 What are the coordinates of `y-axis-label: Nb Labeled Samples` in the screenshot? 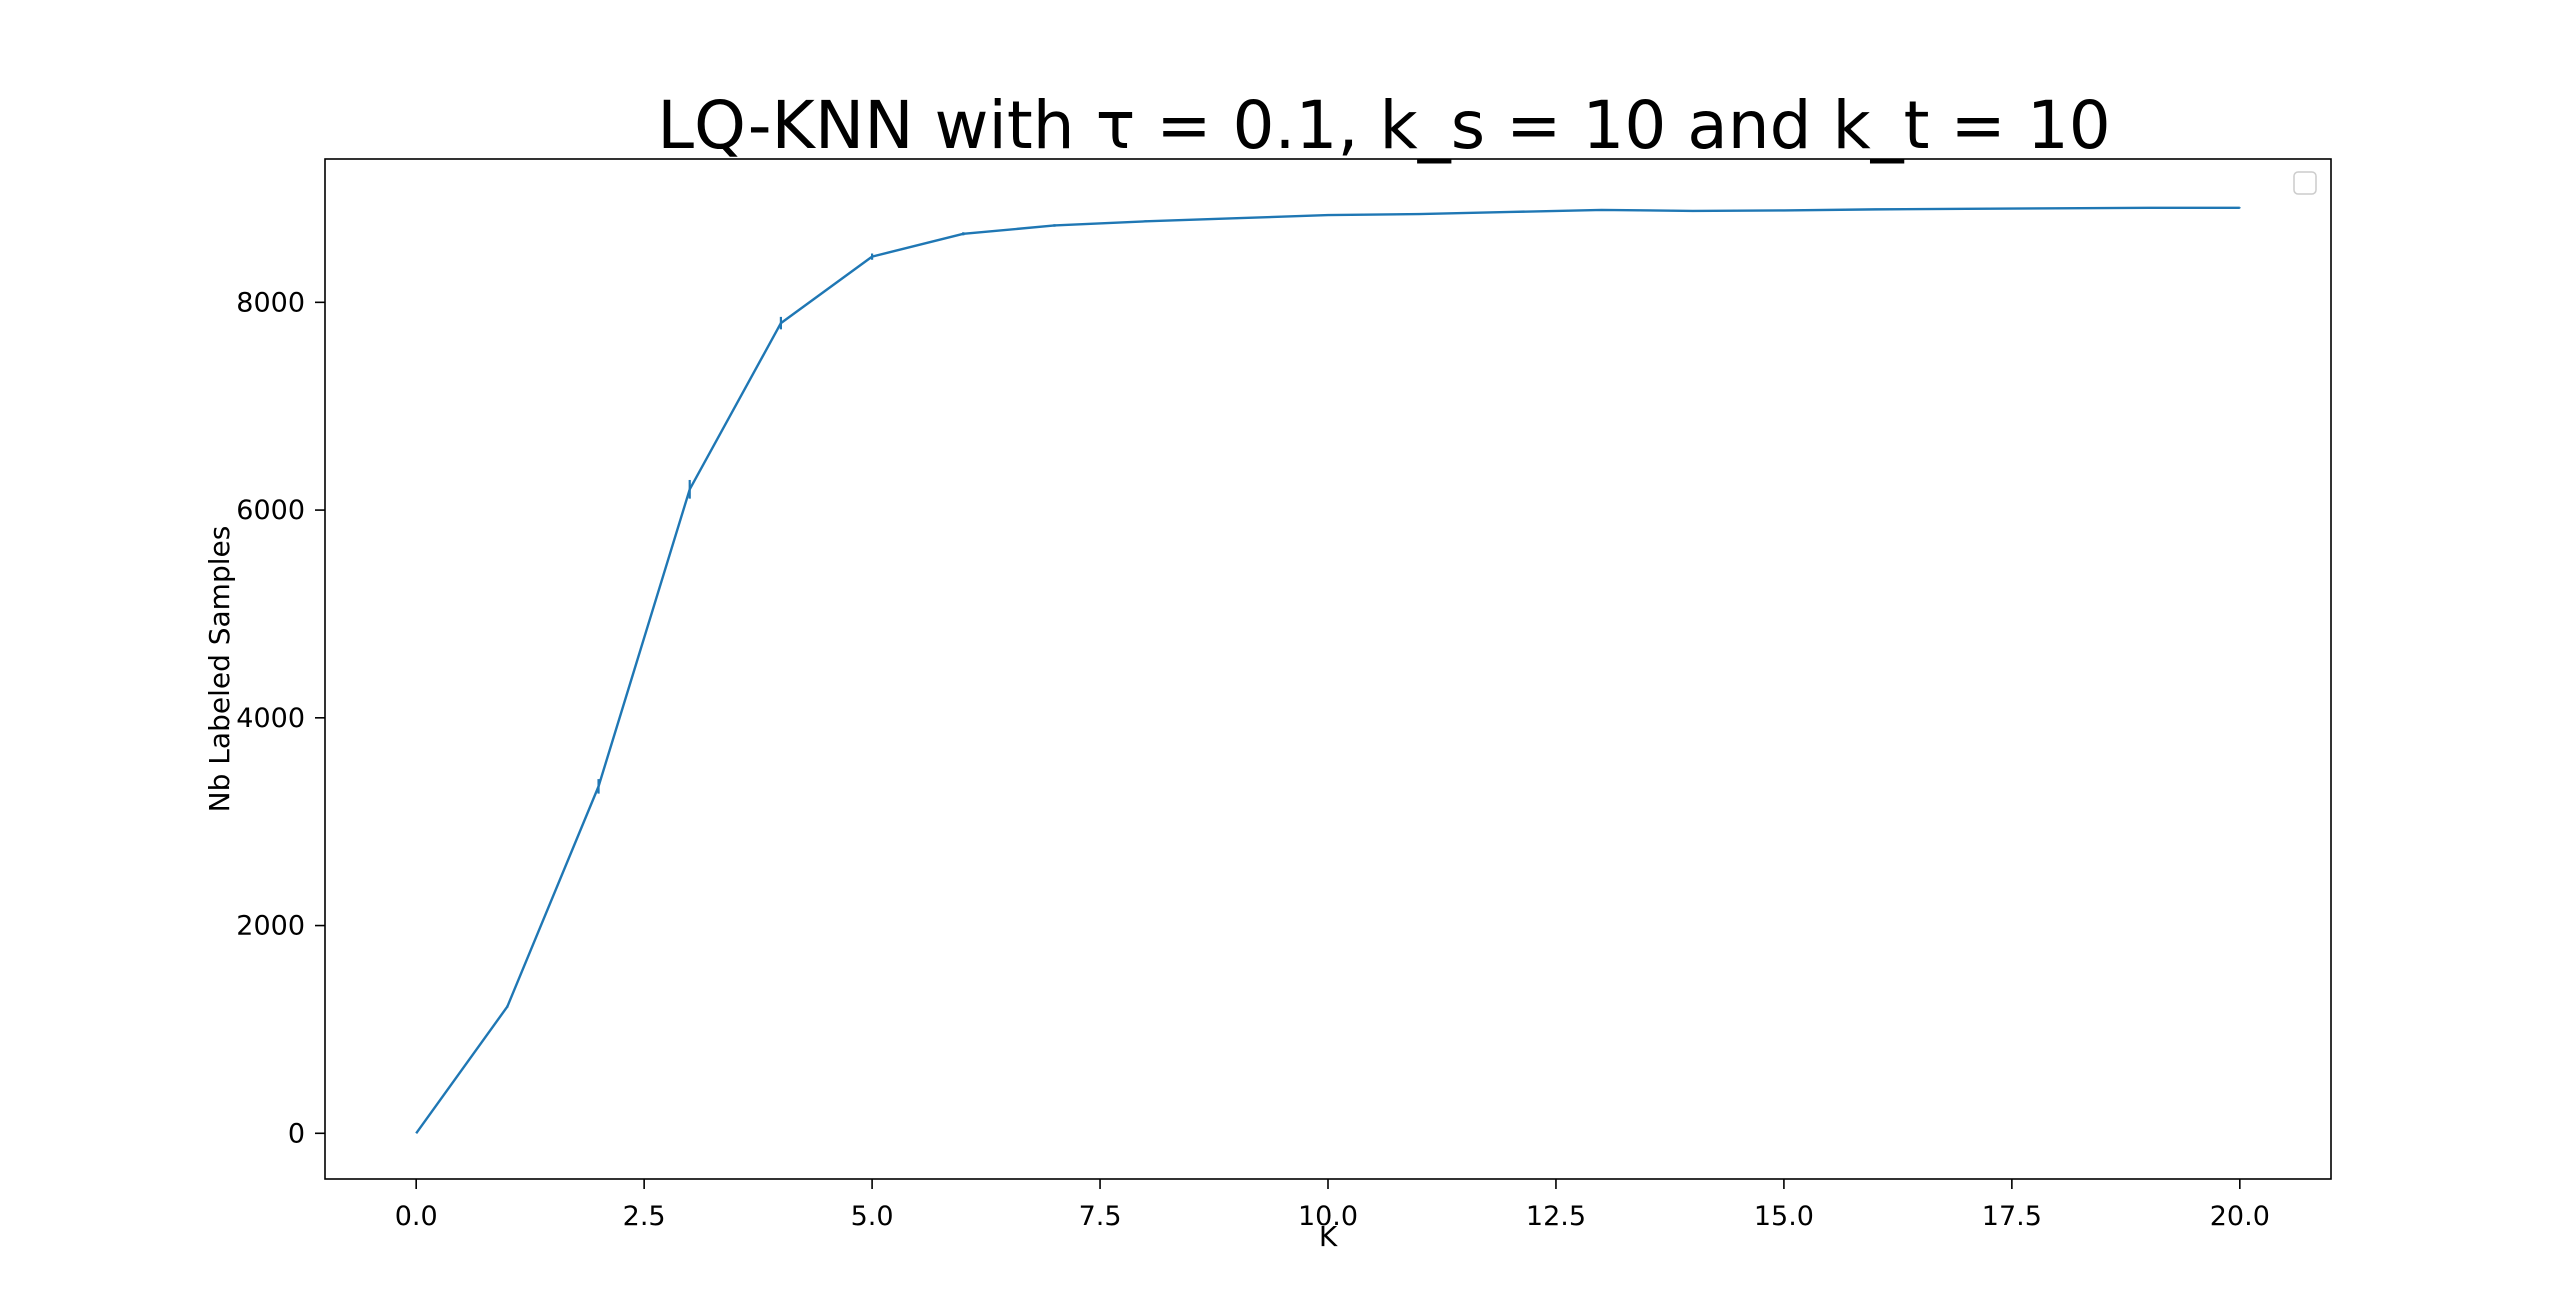 It's located at (219, 669).